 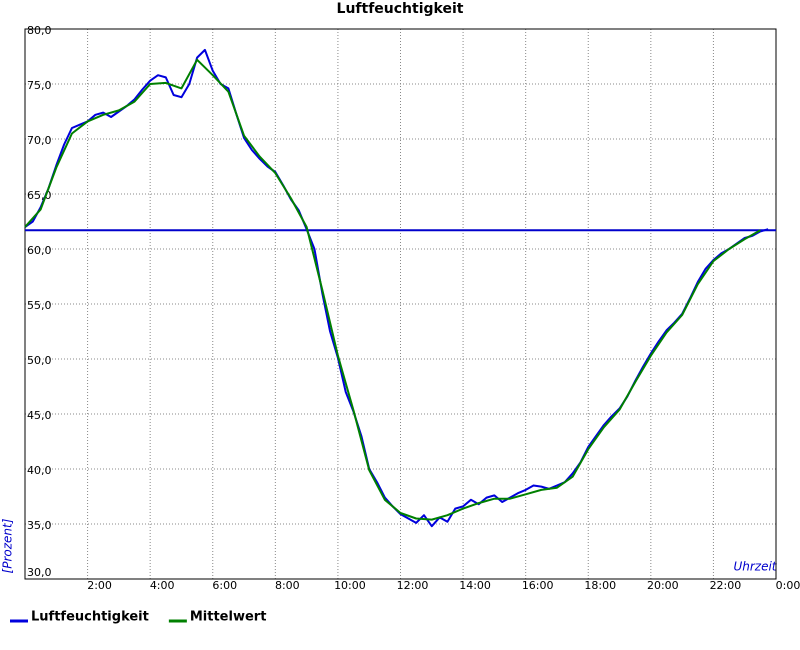 I want to click on y-tick-label: 70,0, so click(x=39, y=140).